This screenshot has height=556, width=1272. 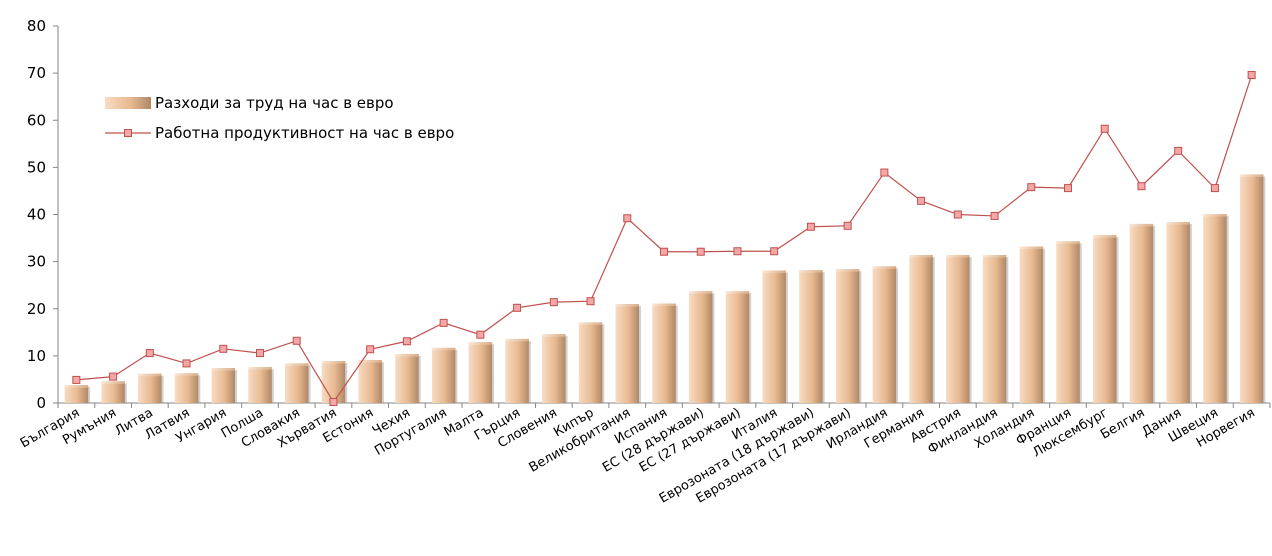 I want to click on legend-line-marker, so click(x=128, y=133).